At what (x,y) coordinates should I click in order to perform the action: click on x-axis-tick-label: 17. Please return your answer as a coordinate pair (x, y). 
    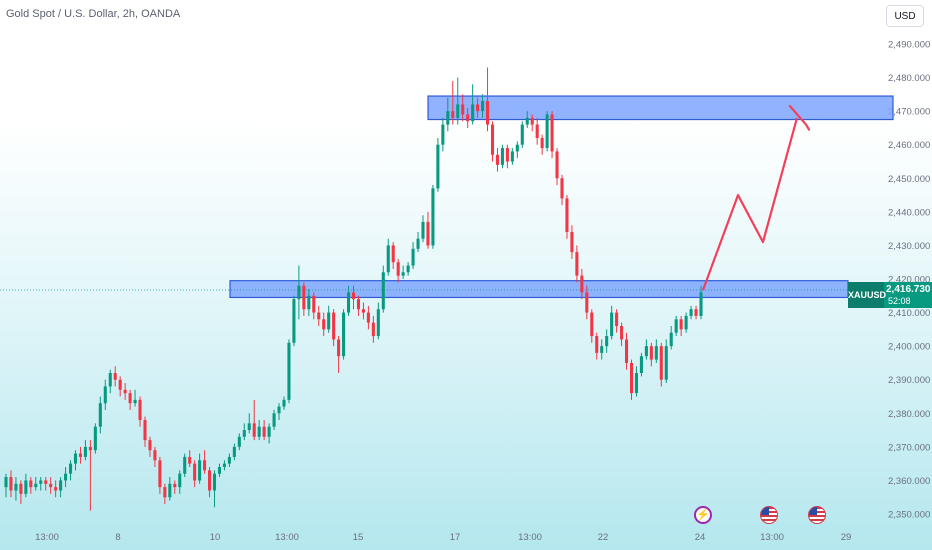
    Looking at the image, I should click on (455, 537).